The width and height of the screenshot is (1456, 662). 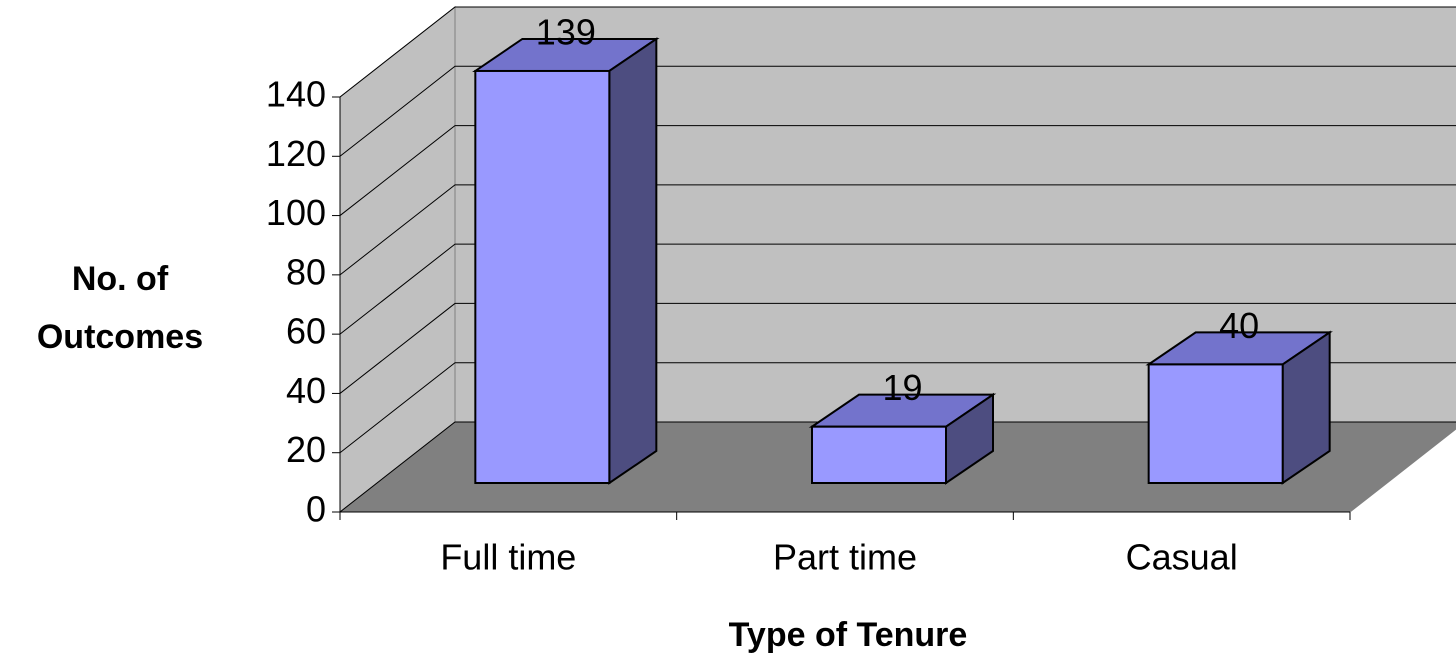 What do you see at coordinates (306, 390) in the screenshot?
I see `y-tick-label: 40` at bounding box center [306, 390].